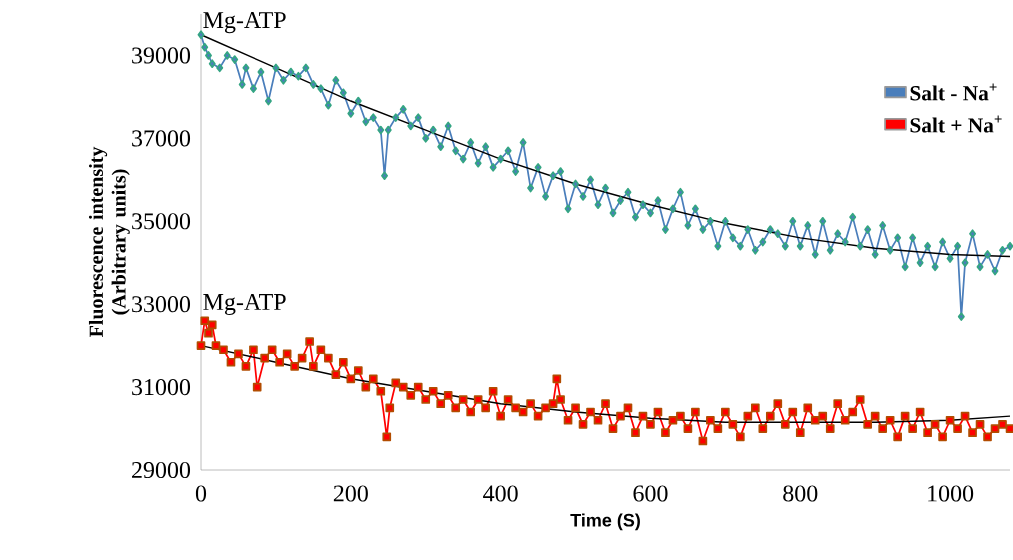 The width and height of the screenshot is (1013, 560). I want to click on legend-label: Salt + Na$^{+}$, so click(956, 124).